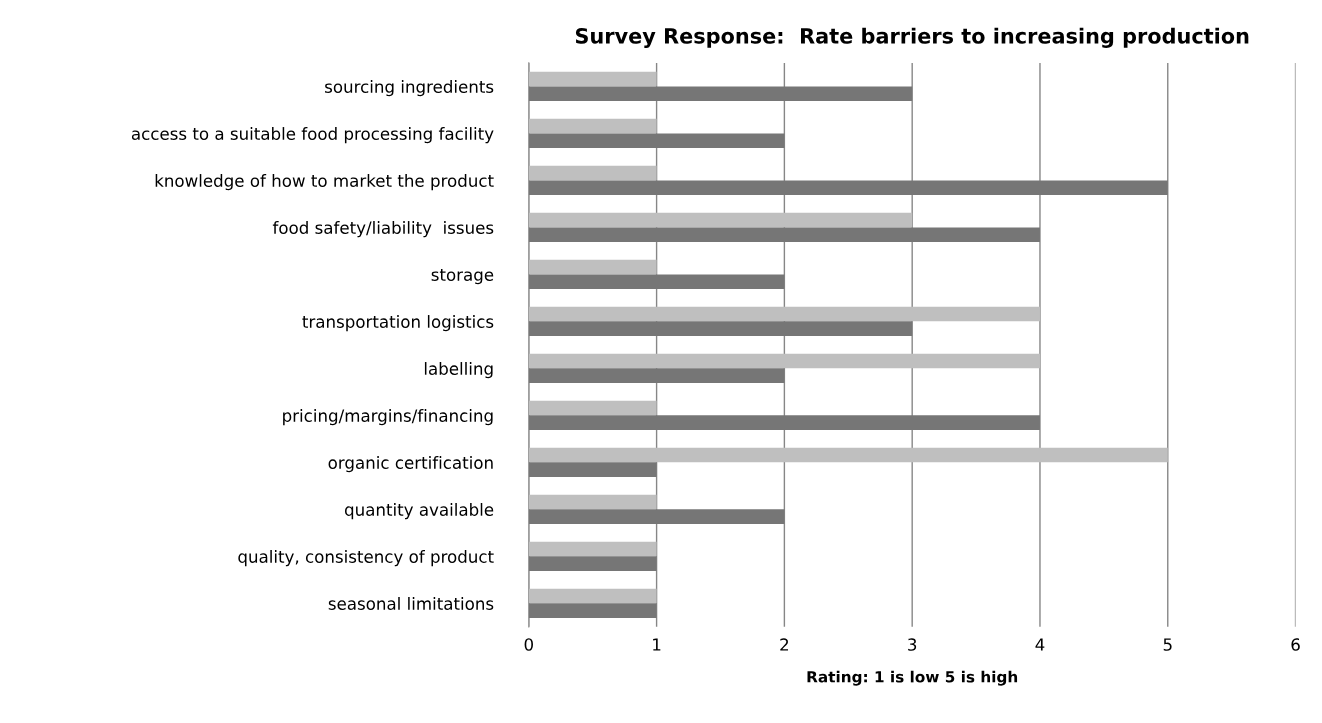  Describe the element at coordinates (312, 135) in the screenshot. I see `y-tick-label: access to a suitable food processing facility` at that location.